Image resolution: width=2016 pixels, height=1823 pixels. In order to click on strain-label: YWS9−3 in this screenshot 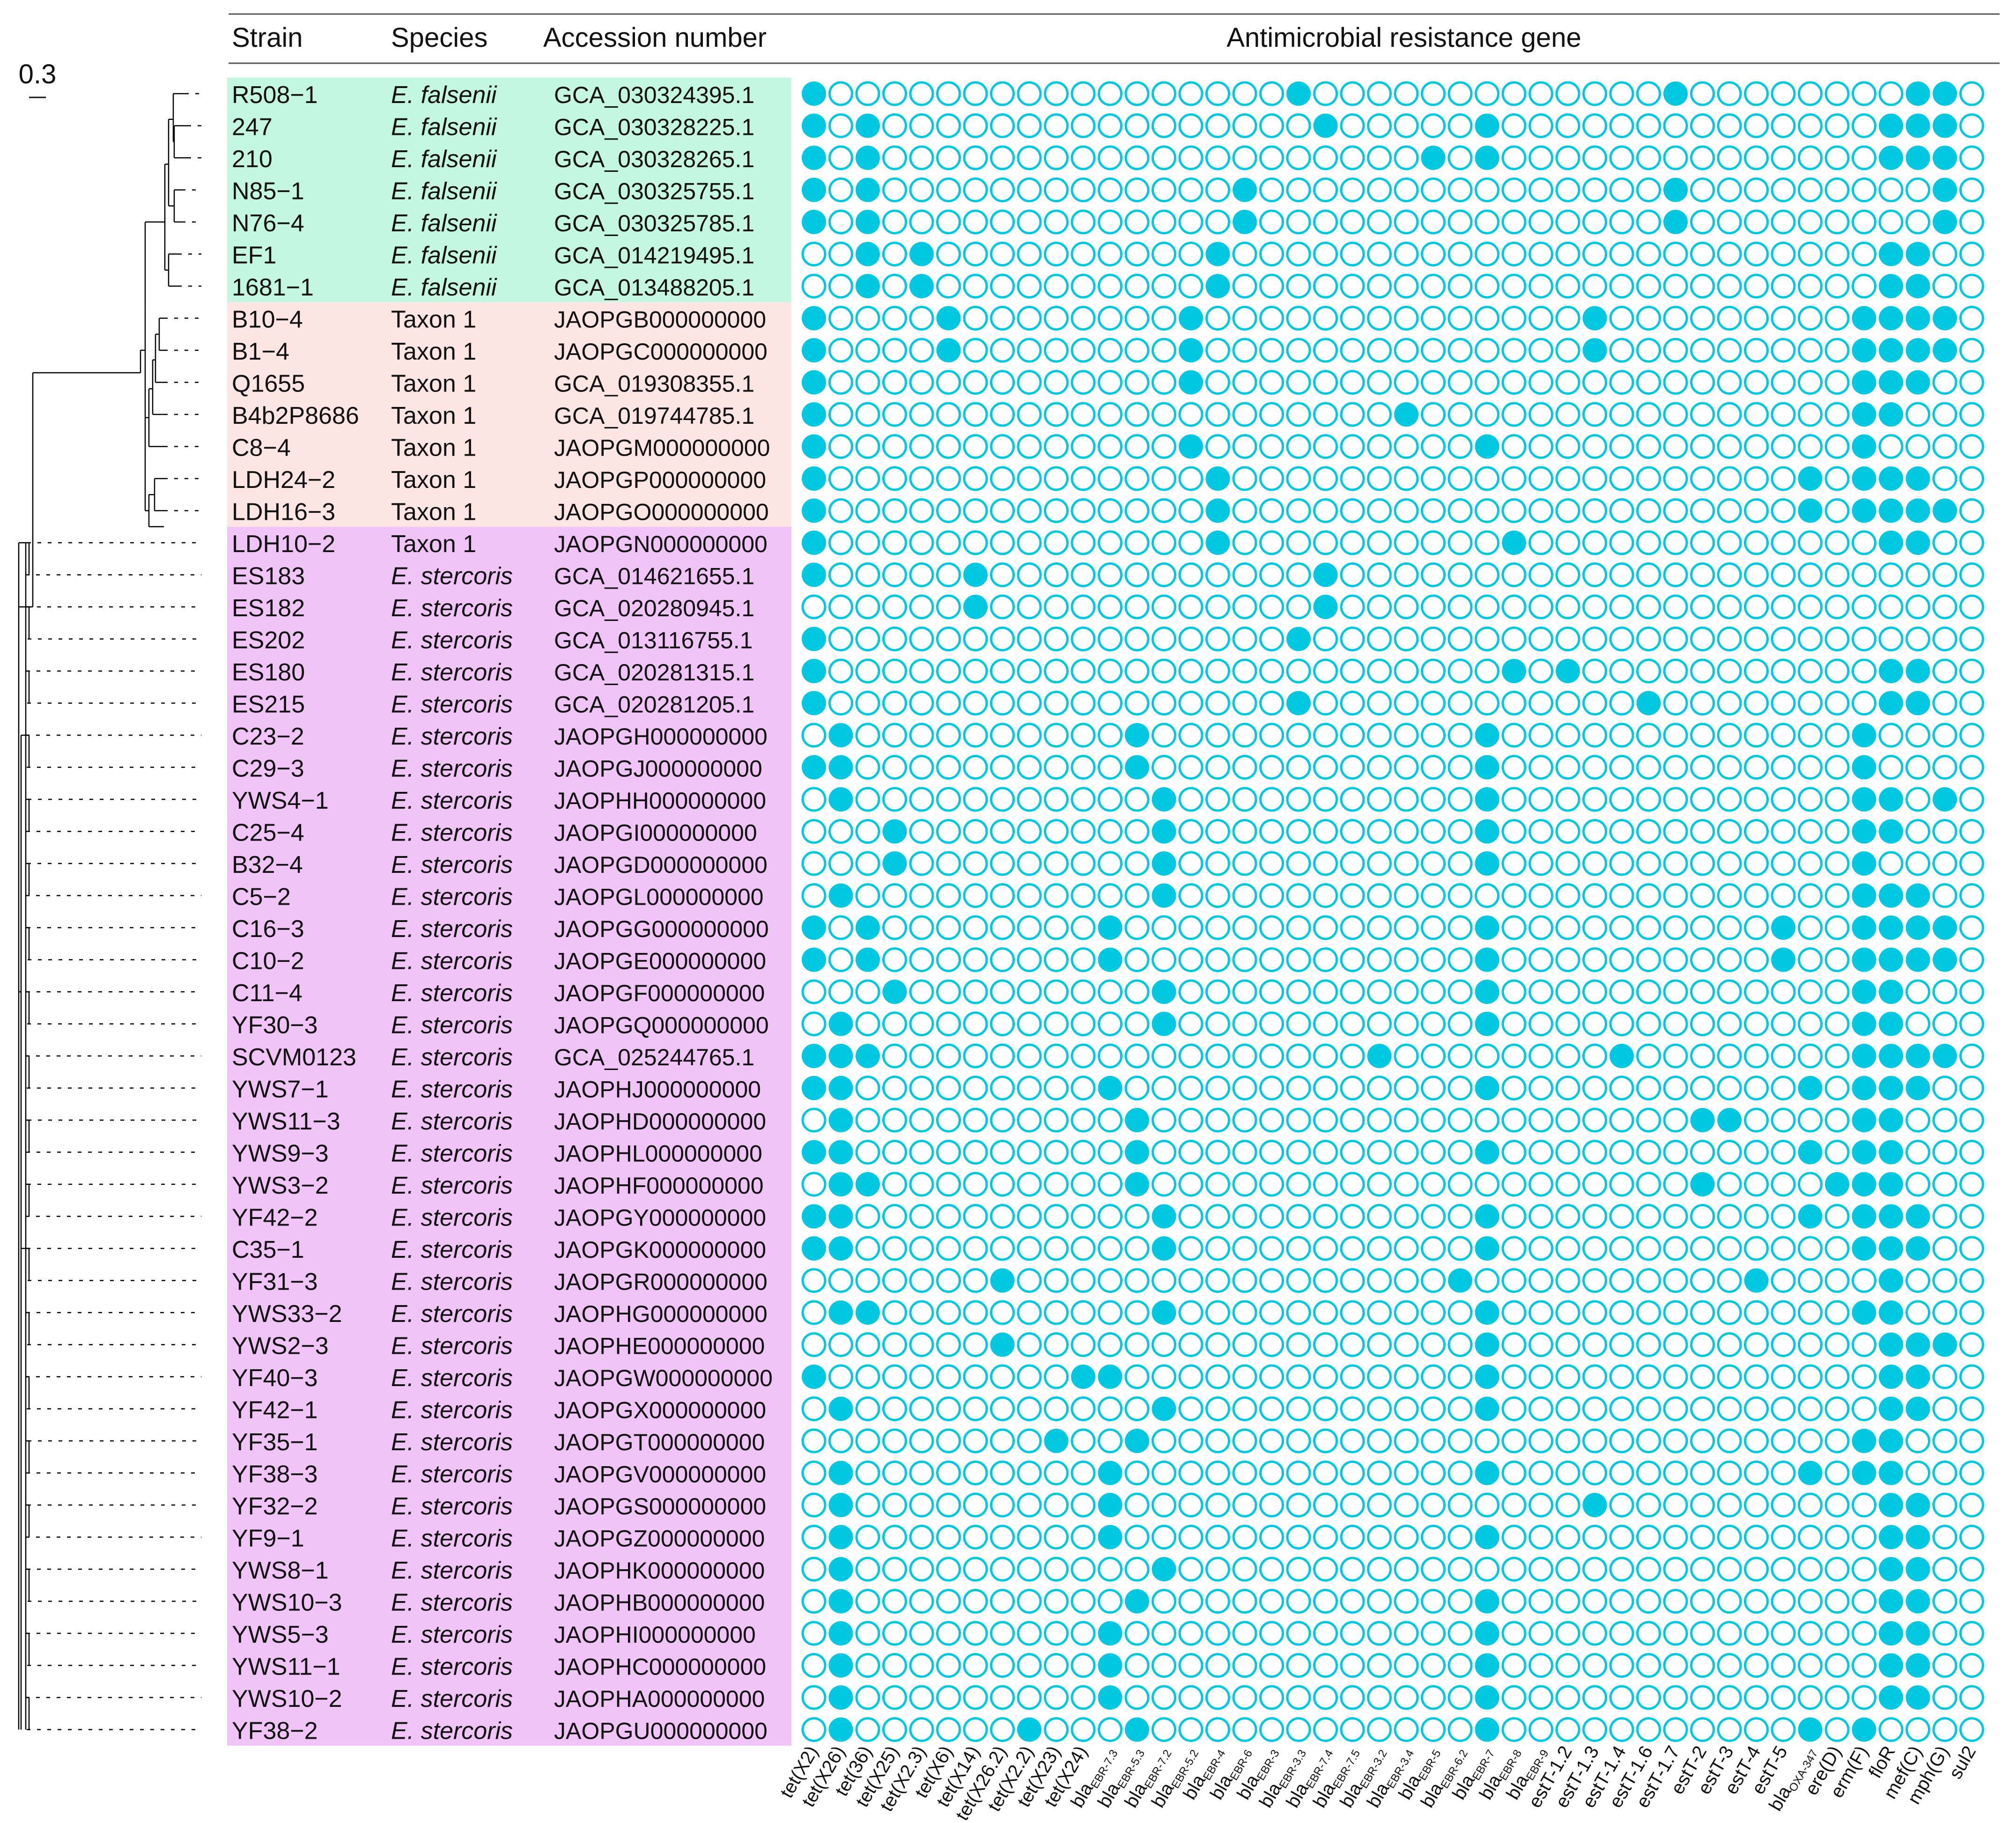, I will do `click(280, 1153)`.